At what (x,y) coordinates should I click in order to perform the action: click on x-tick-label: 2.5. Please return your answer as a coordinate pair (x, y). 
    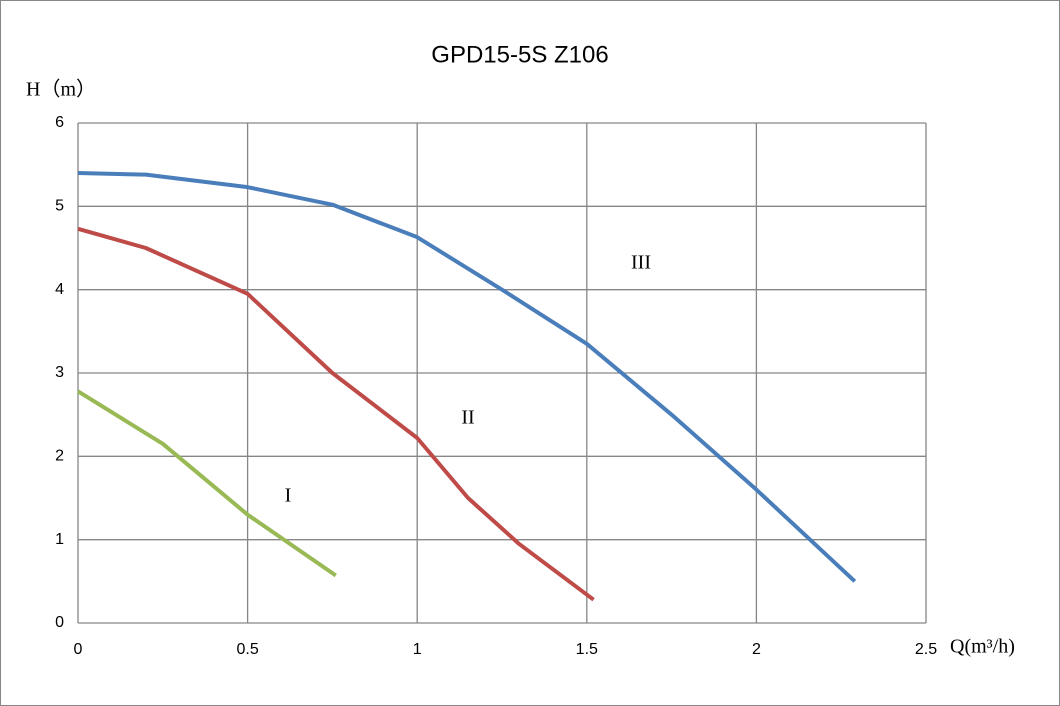
    Looking at the image, I should click on (926, 649).